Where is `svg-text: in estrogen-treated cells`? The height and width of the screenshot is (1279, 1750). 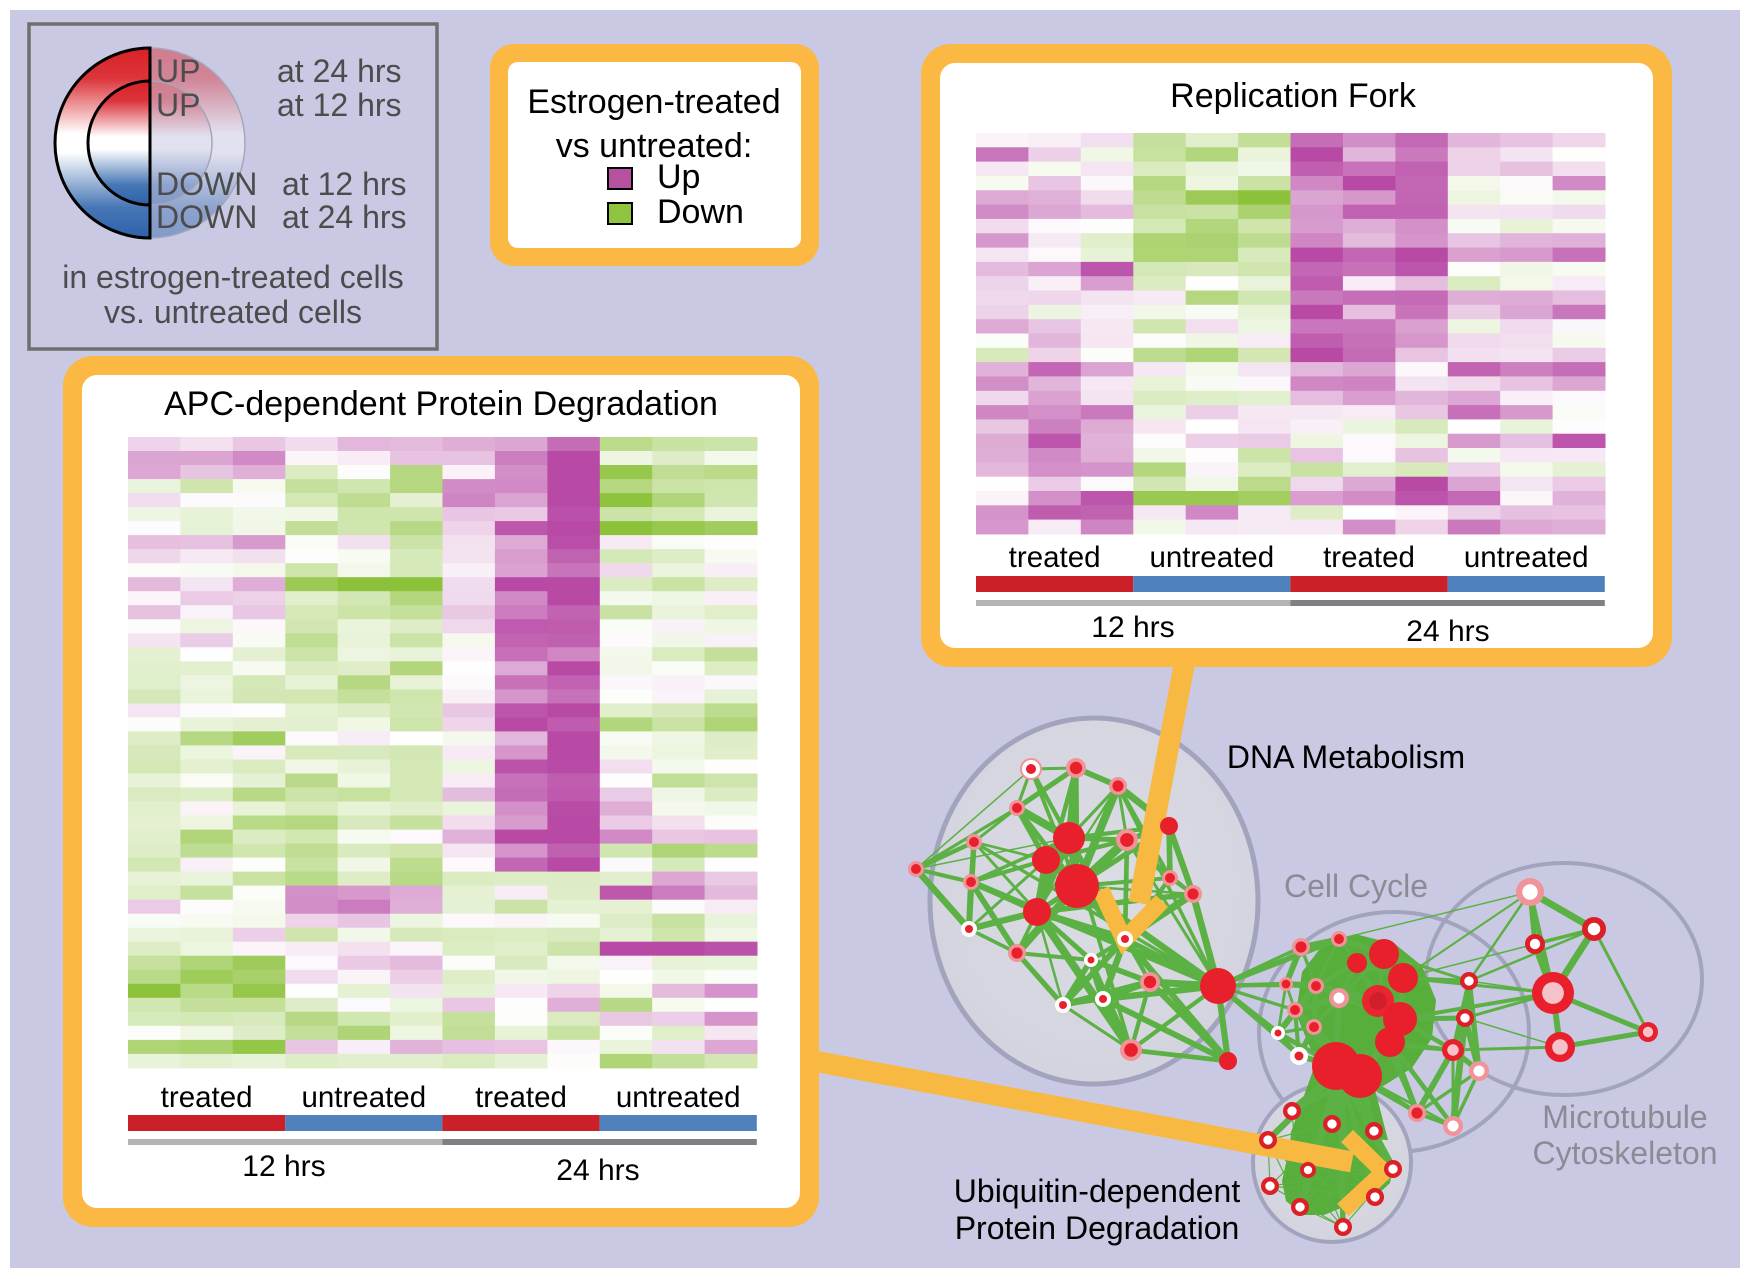 svg-text: in estrogen-treated cells is located at coordinates (233, 277).